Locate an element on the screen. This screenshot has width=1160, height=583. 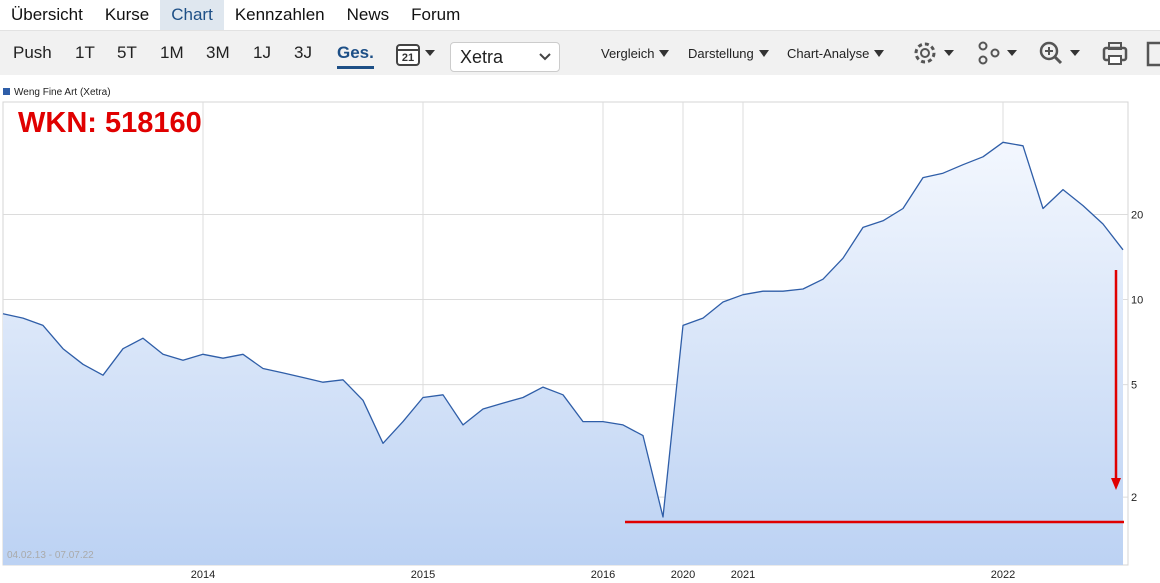
legend-swatch is located at coordinates (6, 91).